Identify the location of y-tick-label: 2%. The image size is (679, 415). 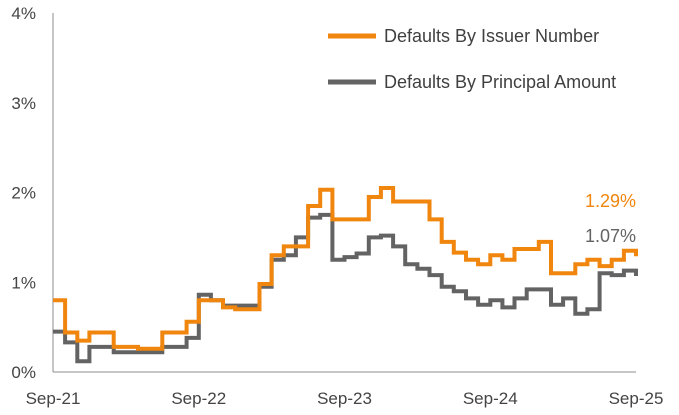
(23, 193).